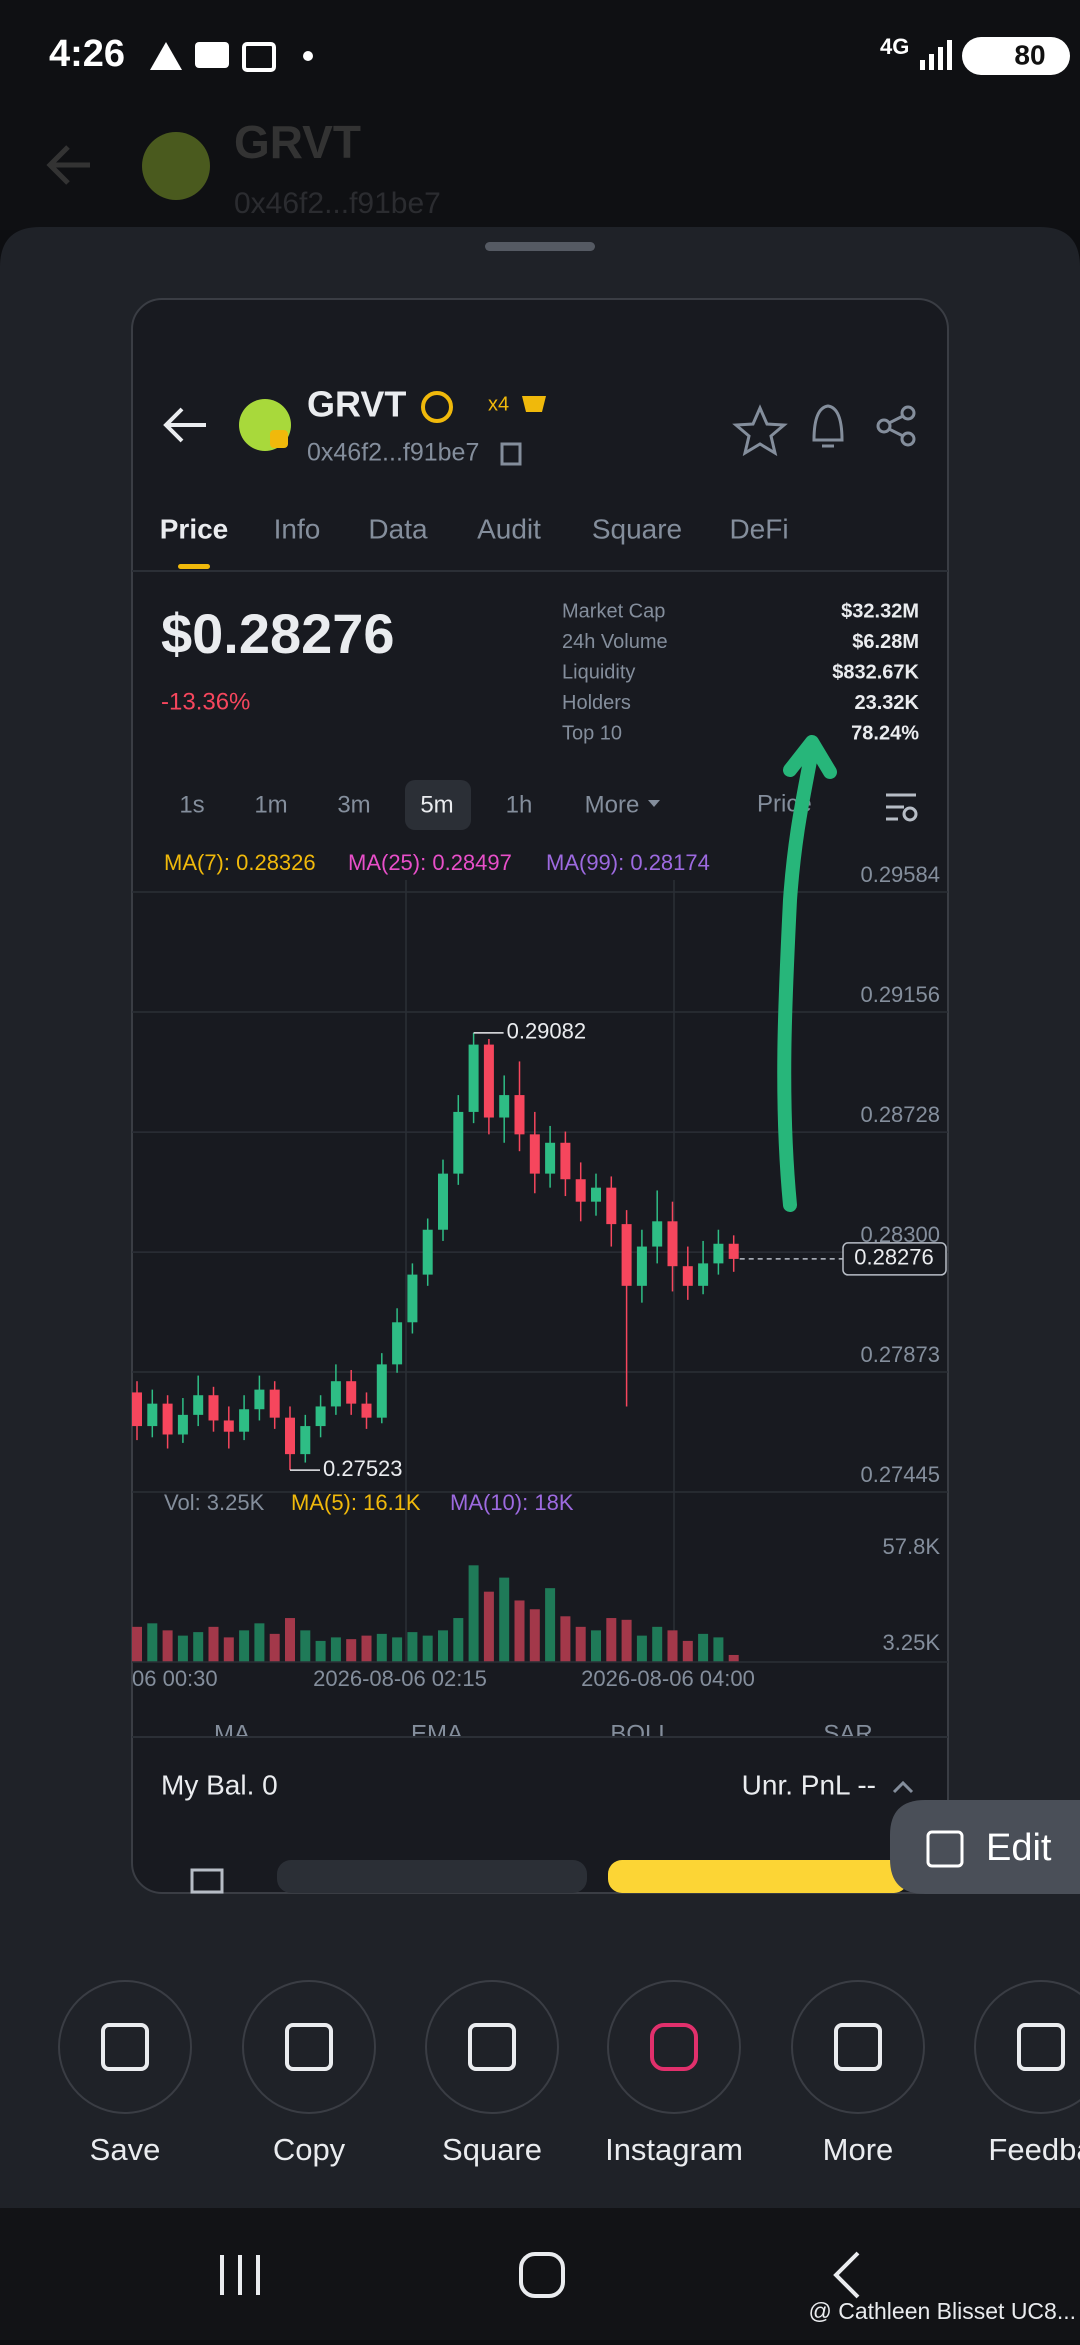  Describe the element at coordinates (184, 425) in the screenshot. I see `back-icon` at that location.